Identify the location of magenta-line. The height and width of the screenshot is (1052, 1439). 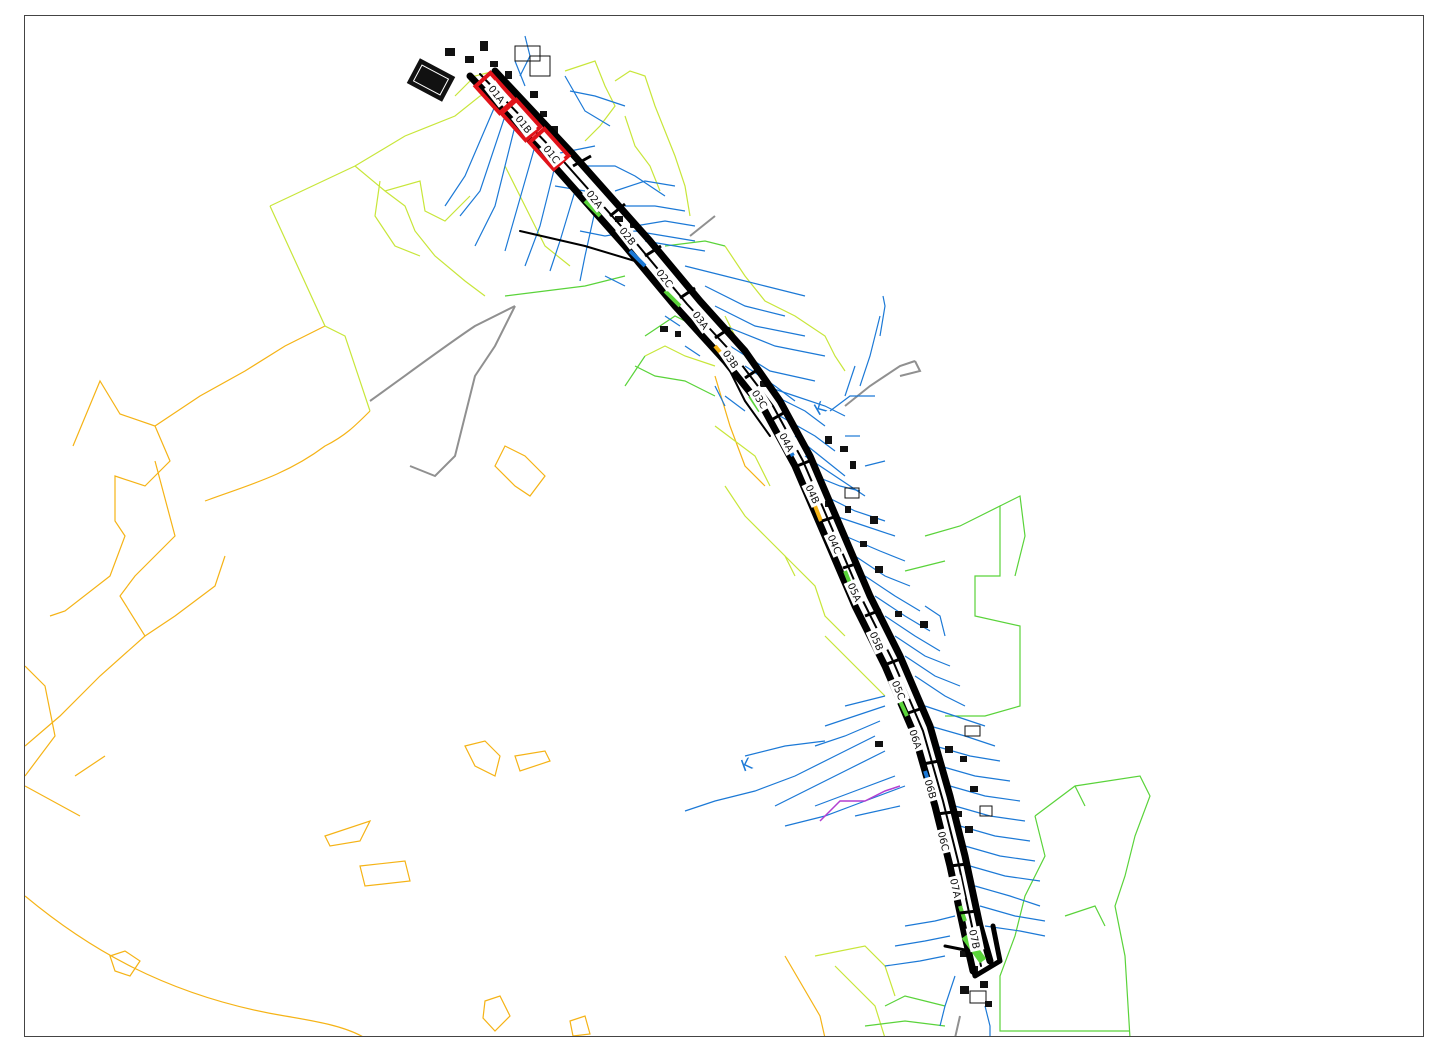
(860, 803).